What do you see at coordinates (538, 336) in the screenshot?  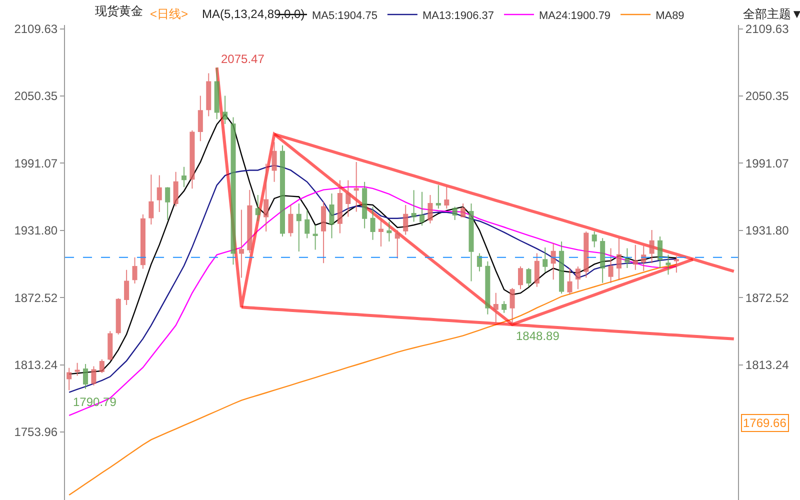 I see `annotation: 1848.89` at bounding box center [538, 336].